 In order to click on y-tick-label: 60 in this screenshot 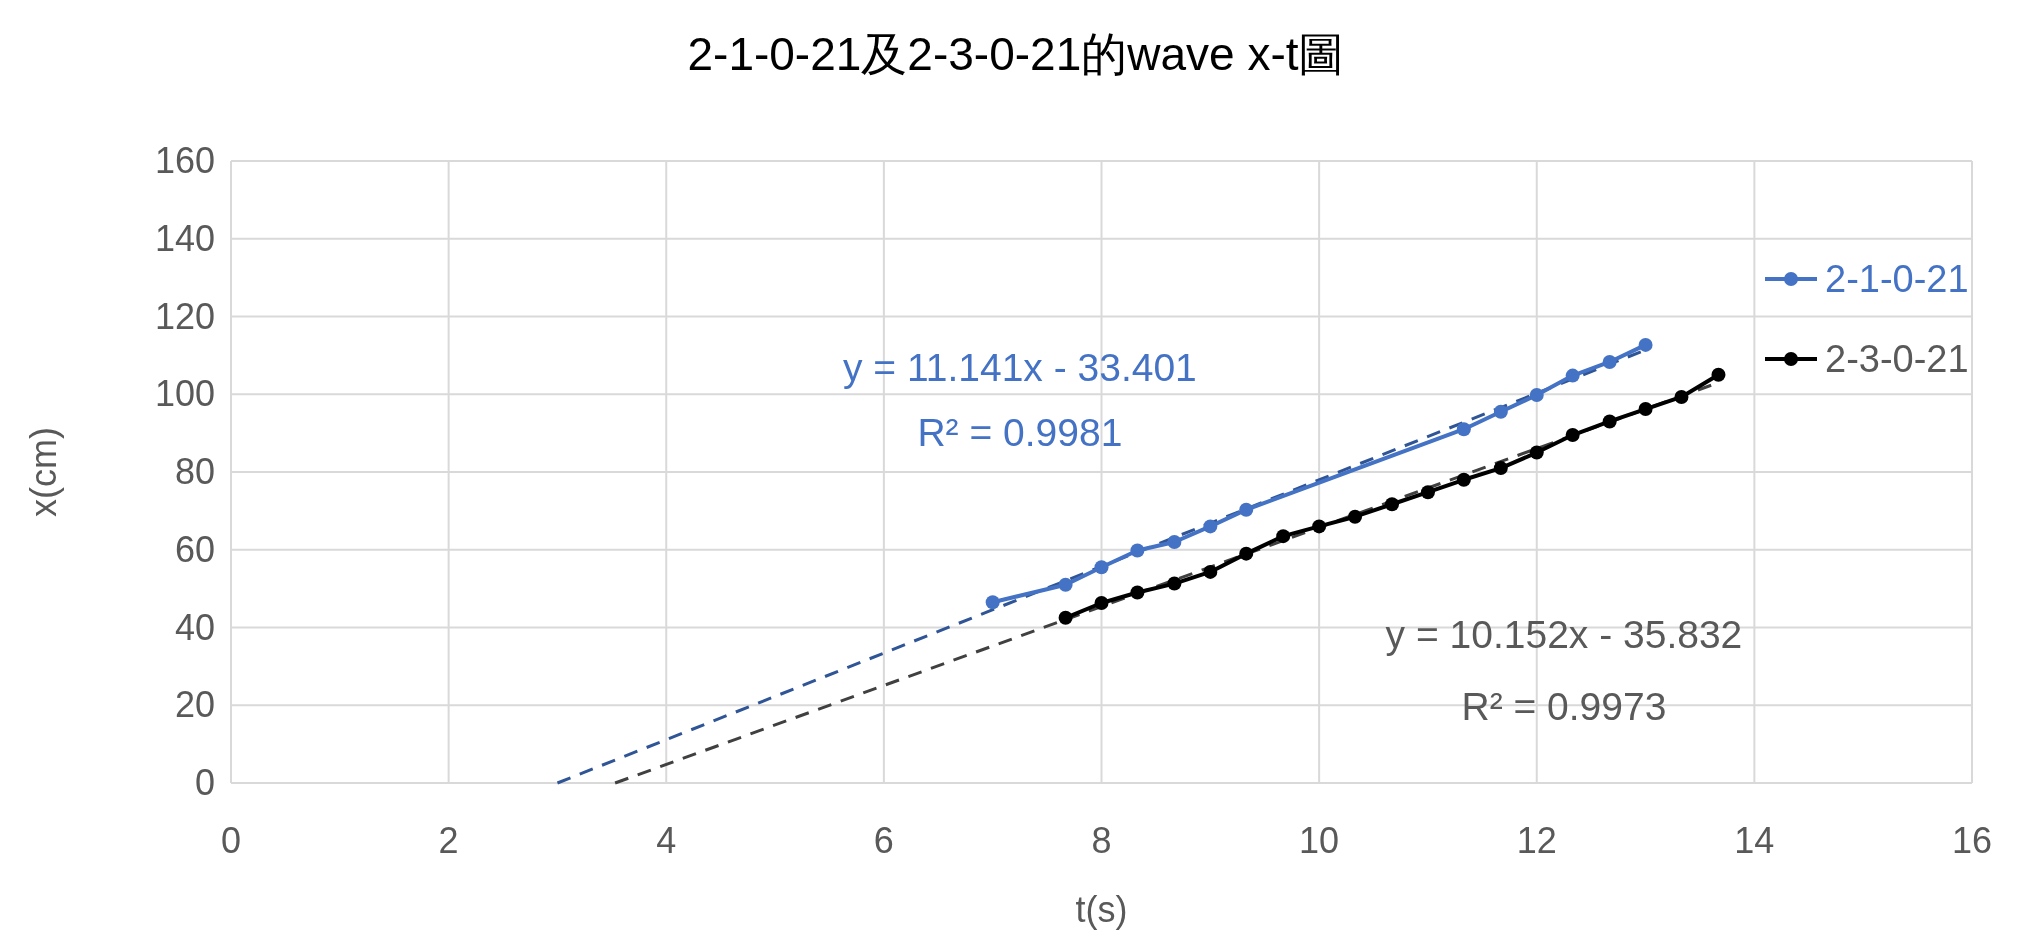, I will do `click(194, 549)`.